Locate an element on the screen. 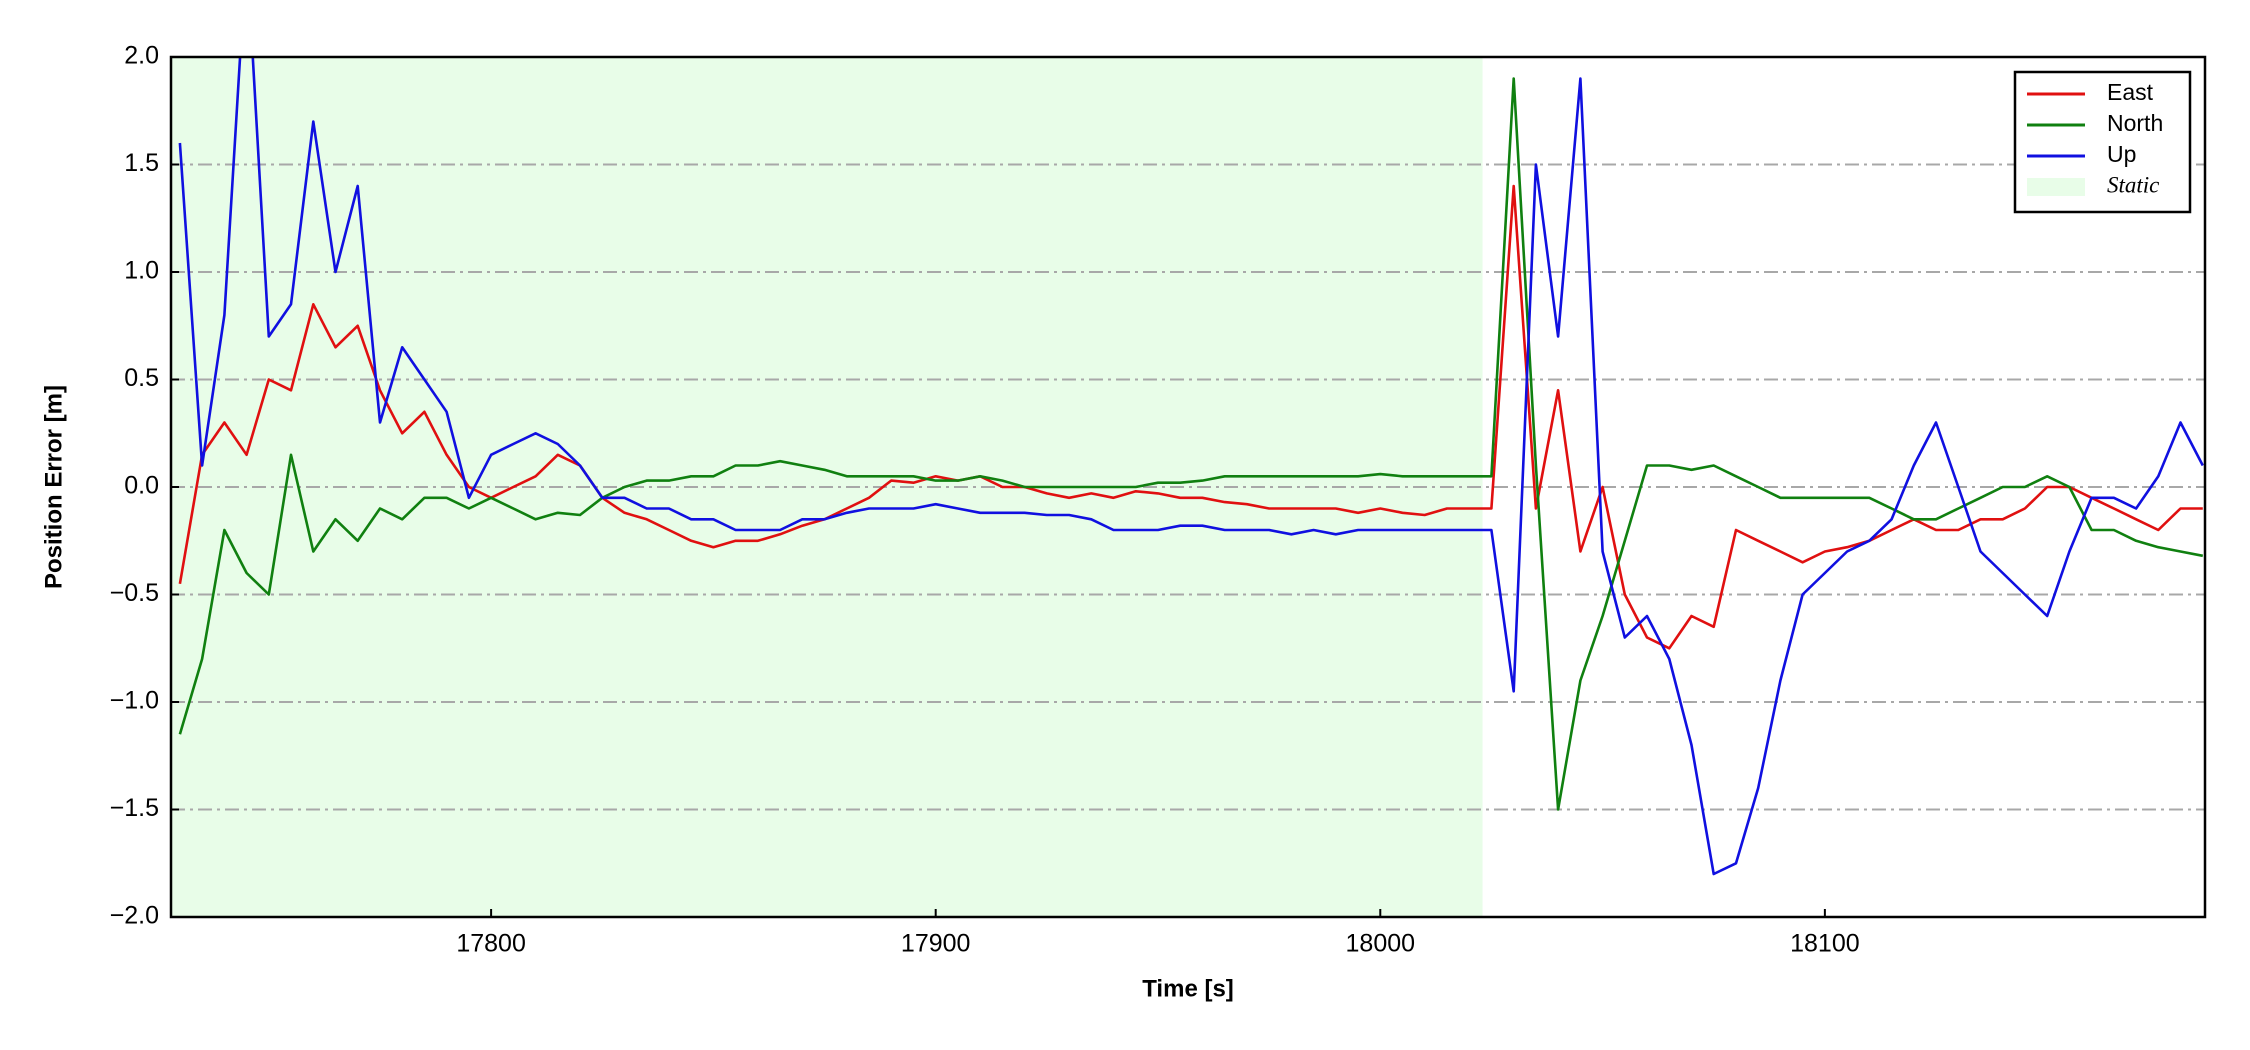 The height and width of the screenshot is (1050, 2250). x-tick-label: 17800 is located at coordinates (491, 944).